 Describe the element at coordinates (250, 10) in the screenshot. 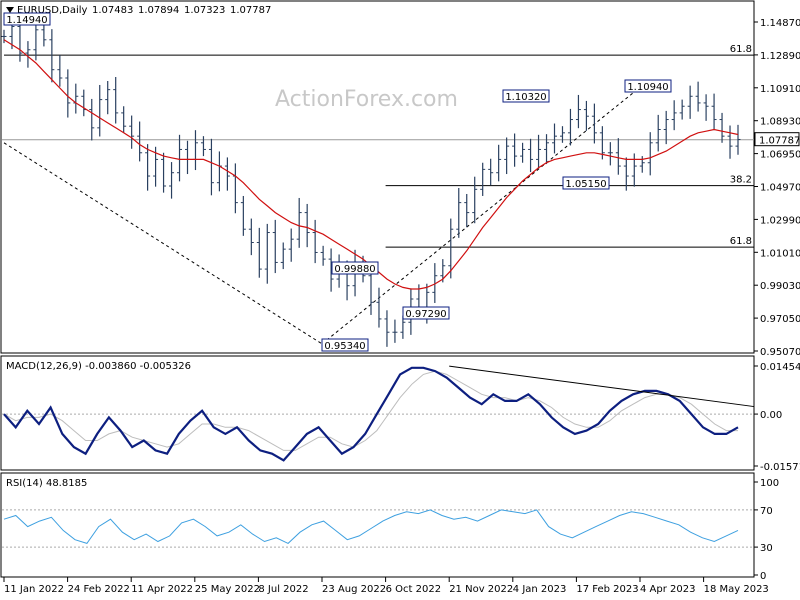

I see `close-value: 1.07787` at that location.